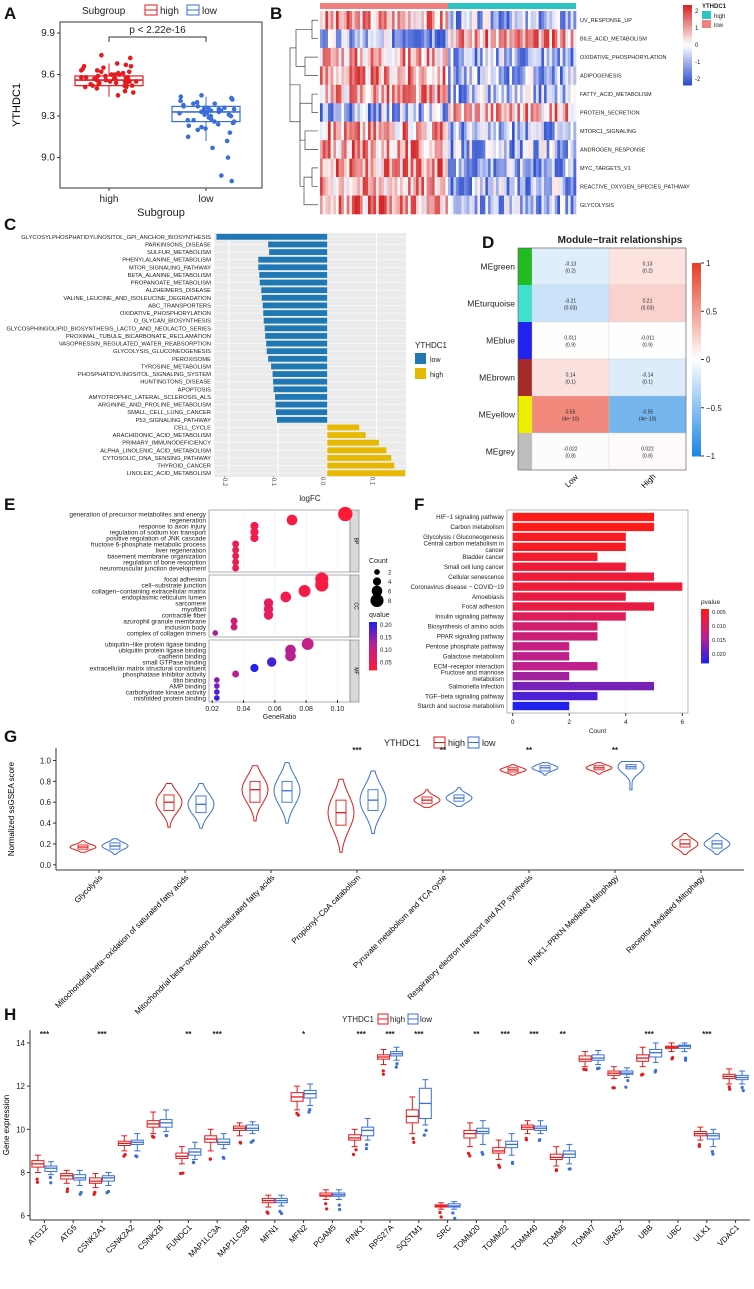  What do you see at coordinates (162, 436) in the screenshot?
I see `category-label: ARACHIDONIC_ACID_METABOLISM` at bounding box center [162, 436].